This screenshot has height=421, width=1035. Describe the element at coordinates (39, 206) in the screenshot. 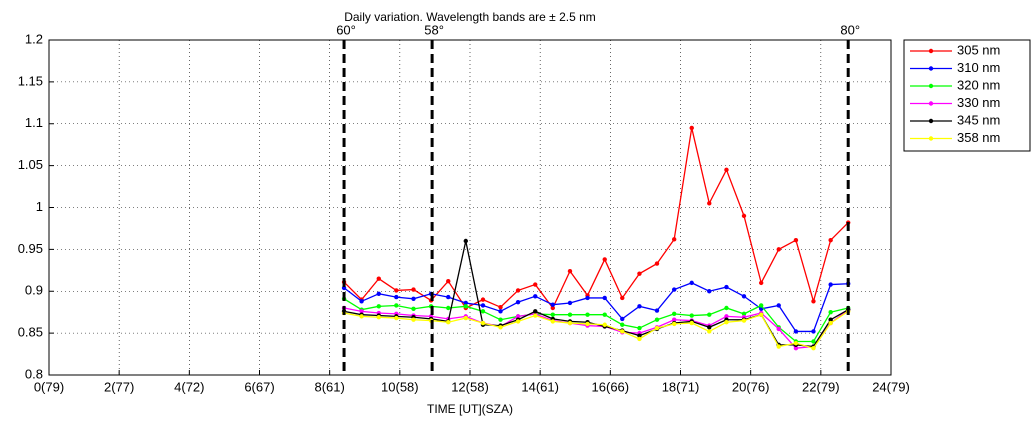

I see `y-tick-label: 1` at that location.